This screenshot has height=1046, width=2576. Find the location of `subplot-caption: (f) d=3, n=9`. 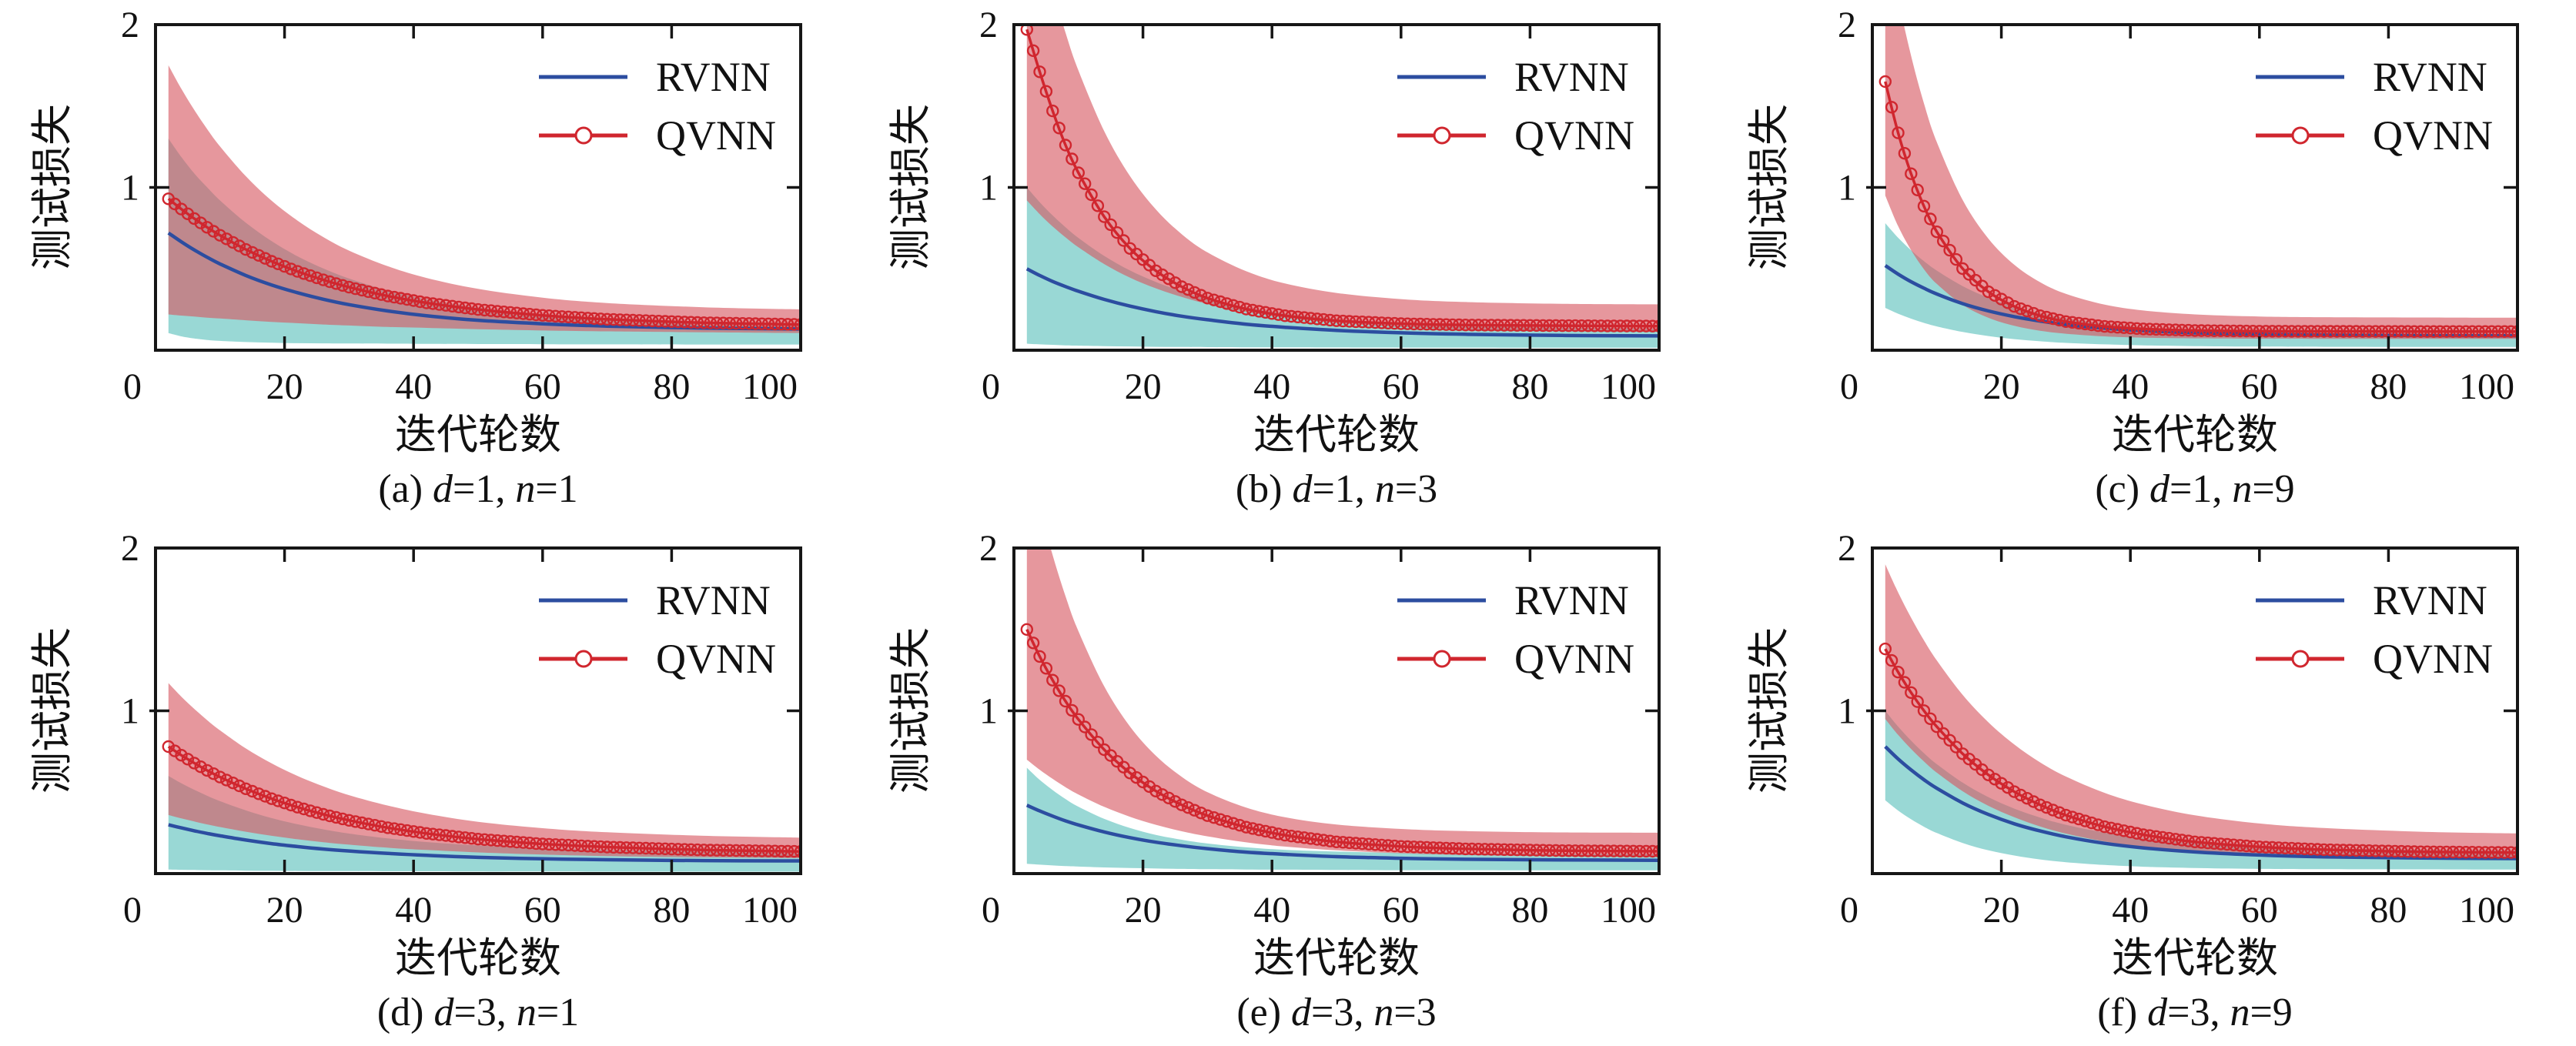

subplot-caption: (f) d=3, n=9 is located at coordinates (2195, 1013).